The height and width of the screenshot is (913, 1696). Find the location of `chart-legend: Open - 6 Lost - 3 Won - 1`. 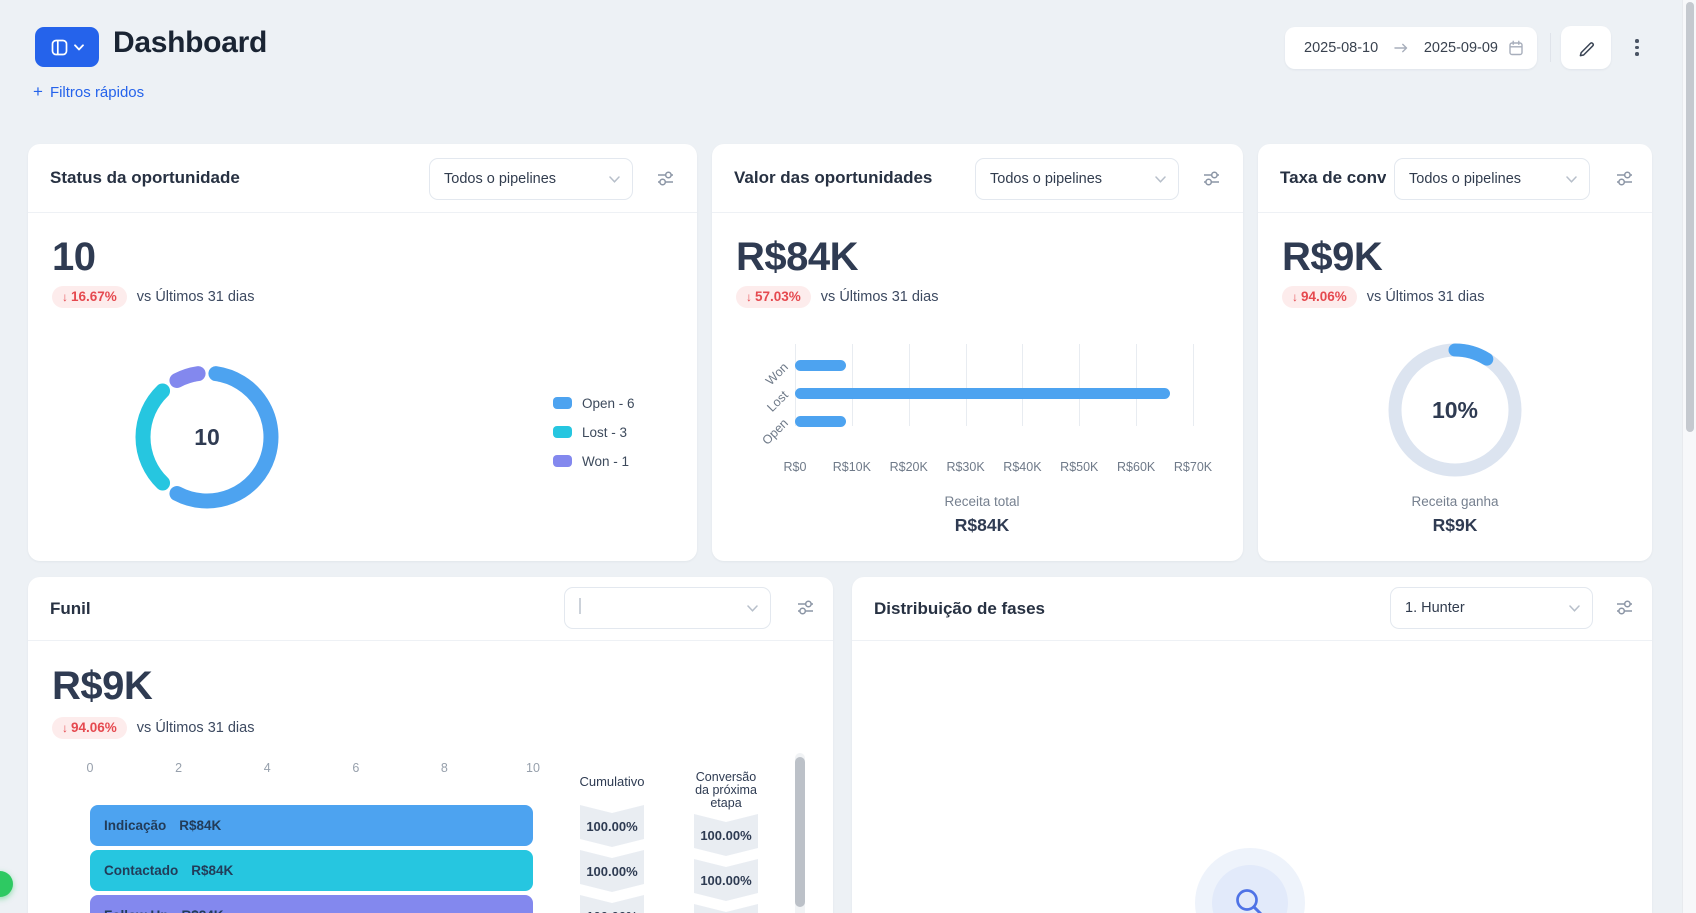

chart-legend: Open - 6 Lost - 3 Won - 1 is located at coordinates (594, 433).